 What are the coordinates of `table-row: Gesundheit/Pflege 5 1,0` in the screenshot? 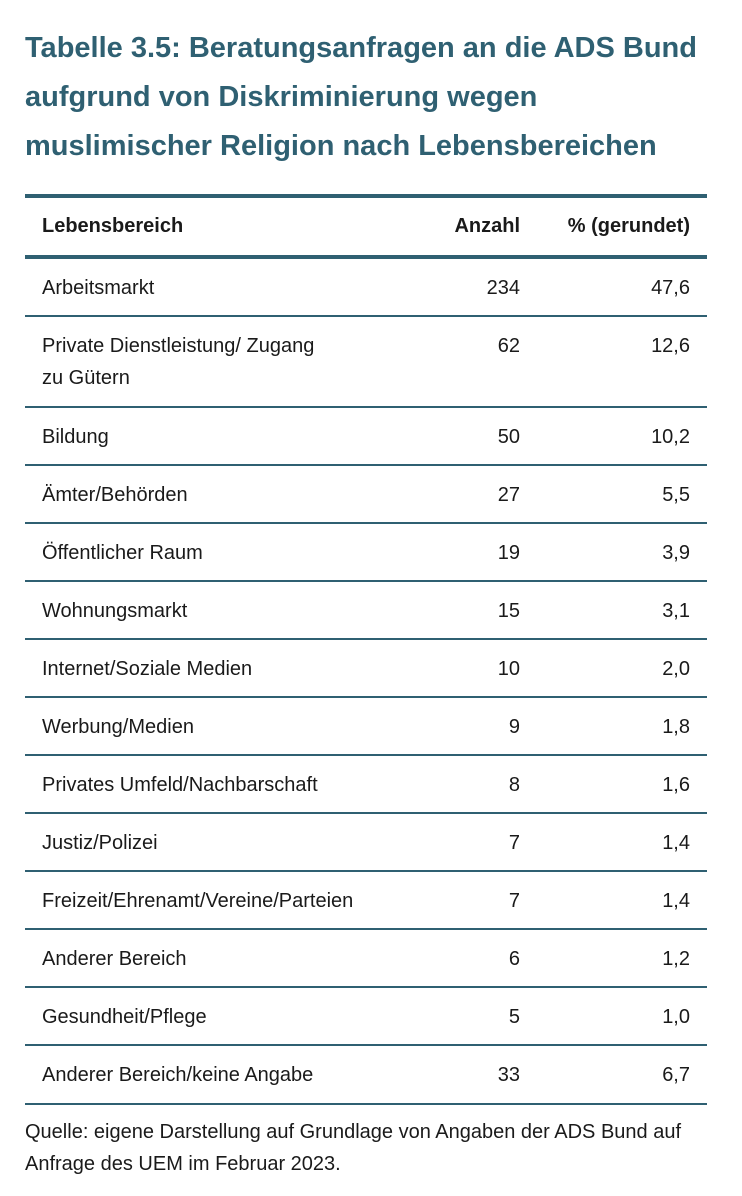 It's located at (366, 1017).